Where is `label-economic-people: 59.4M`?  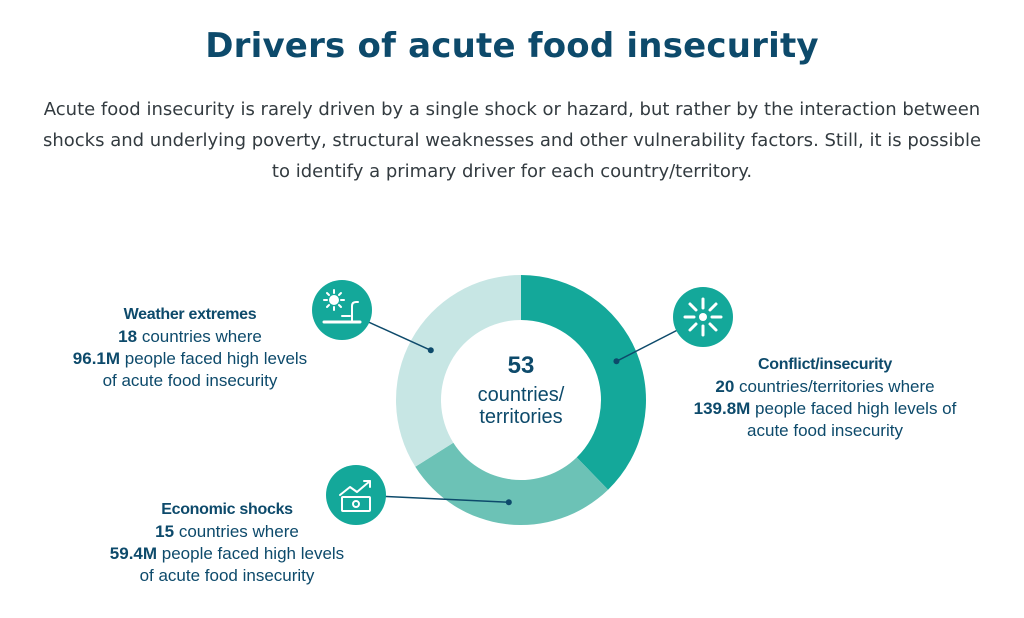
label-economic-people: 59.4M is located at coordinates (133, 553).